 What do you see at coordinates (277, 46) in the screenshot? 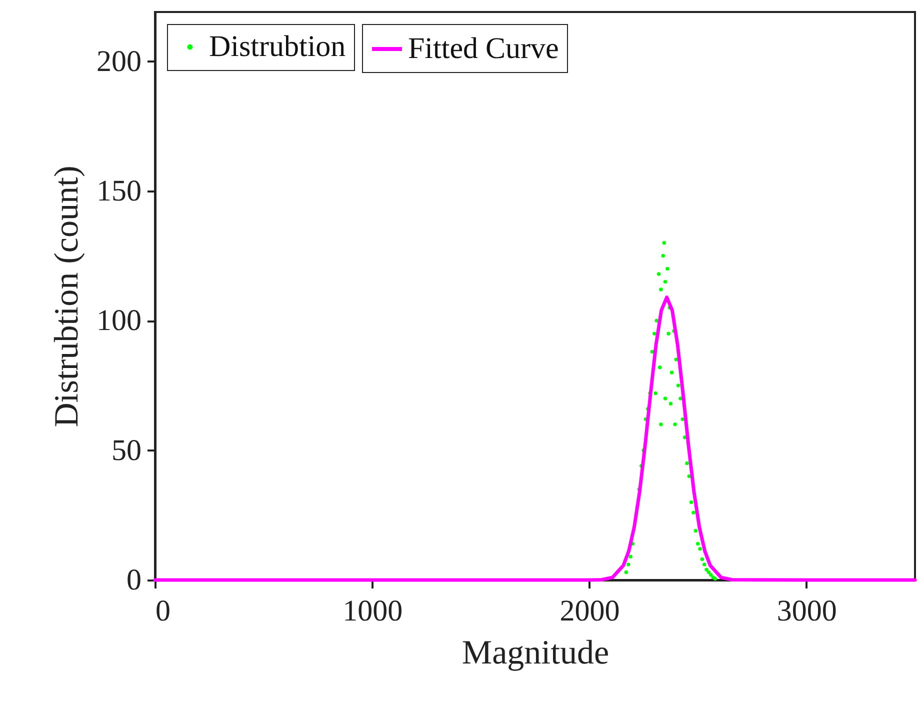
I see `legend-label: Distrubtion` at bounding box center [277, 46].